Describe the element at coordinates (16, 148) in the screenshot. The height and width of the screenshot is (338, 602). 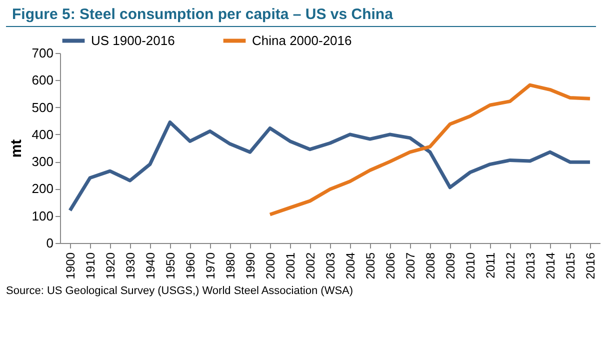
I see `y-axis-title: mt` at that location.